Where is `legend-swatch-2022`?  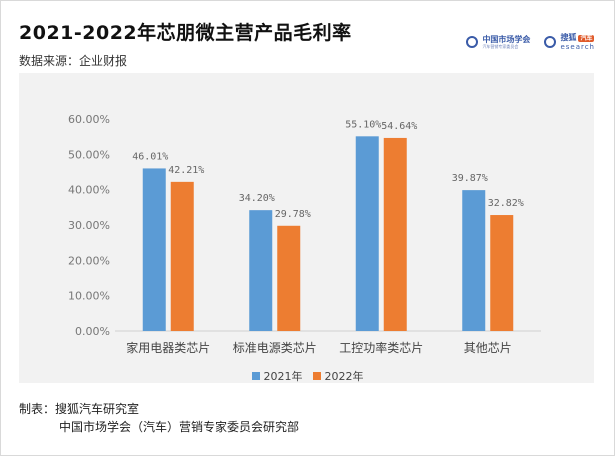
legend-swatch-2022 is located at coordinates (316, 376).